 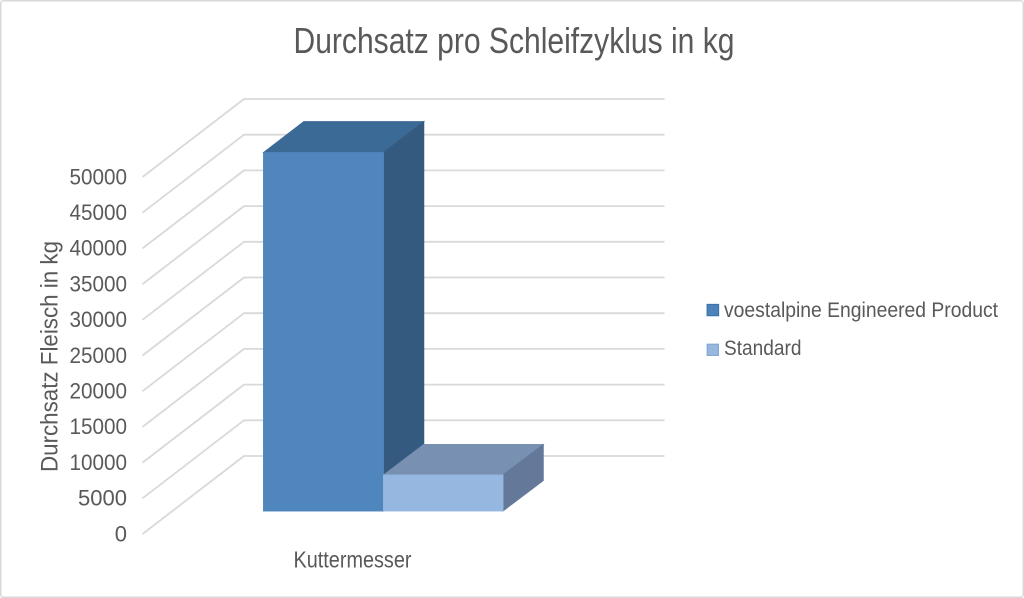 I want to click on svg-text: voestalpine Engineered Product, so click(x=861, y=310).